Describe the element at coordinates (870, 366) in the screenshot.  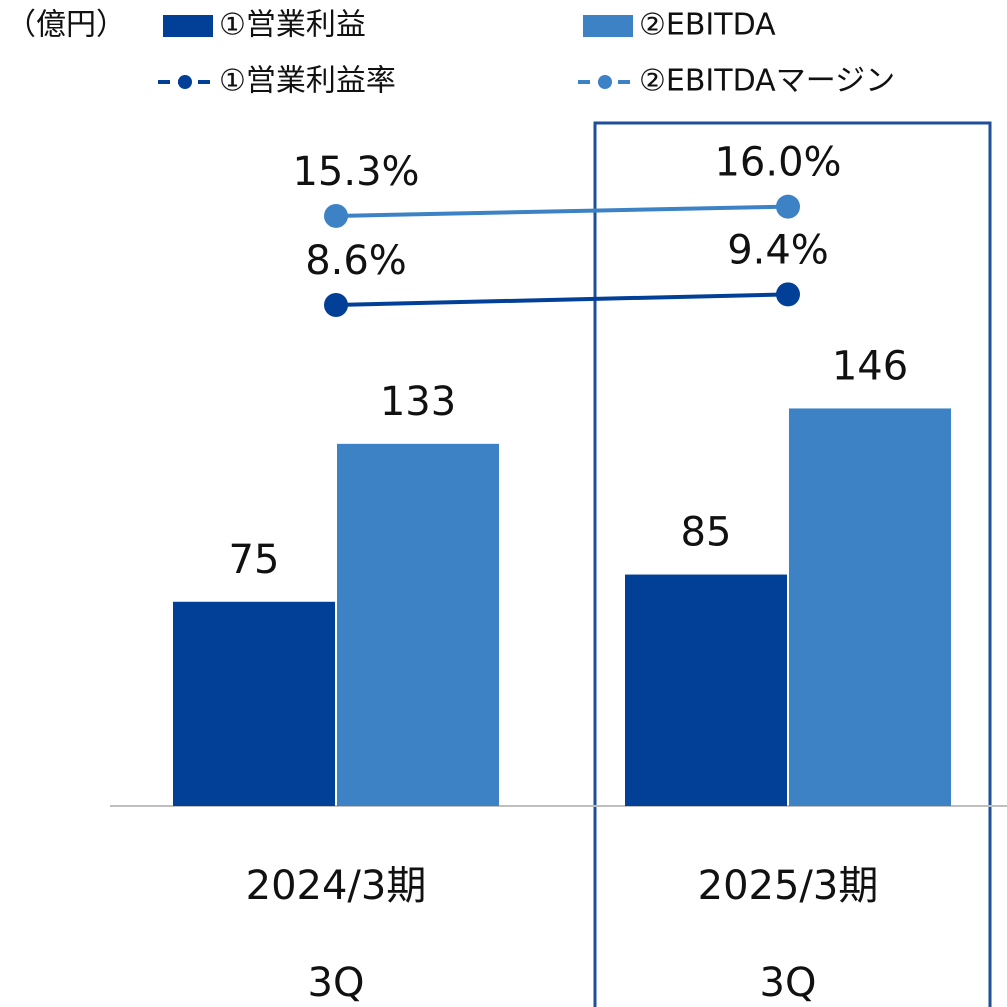
I see `bar-value-label: 146` at that location.